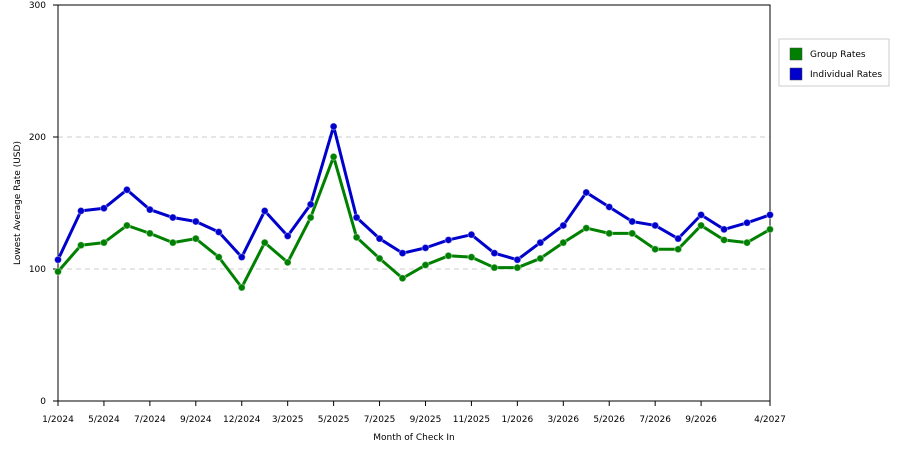  What do you see at coordinates (426, 420) in the screenshot?
I see `x-tick-label: 9/2025` at bounding box center [426, 420].